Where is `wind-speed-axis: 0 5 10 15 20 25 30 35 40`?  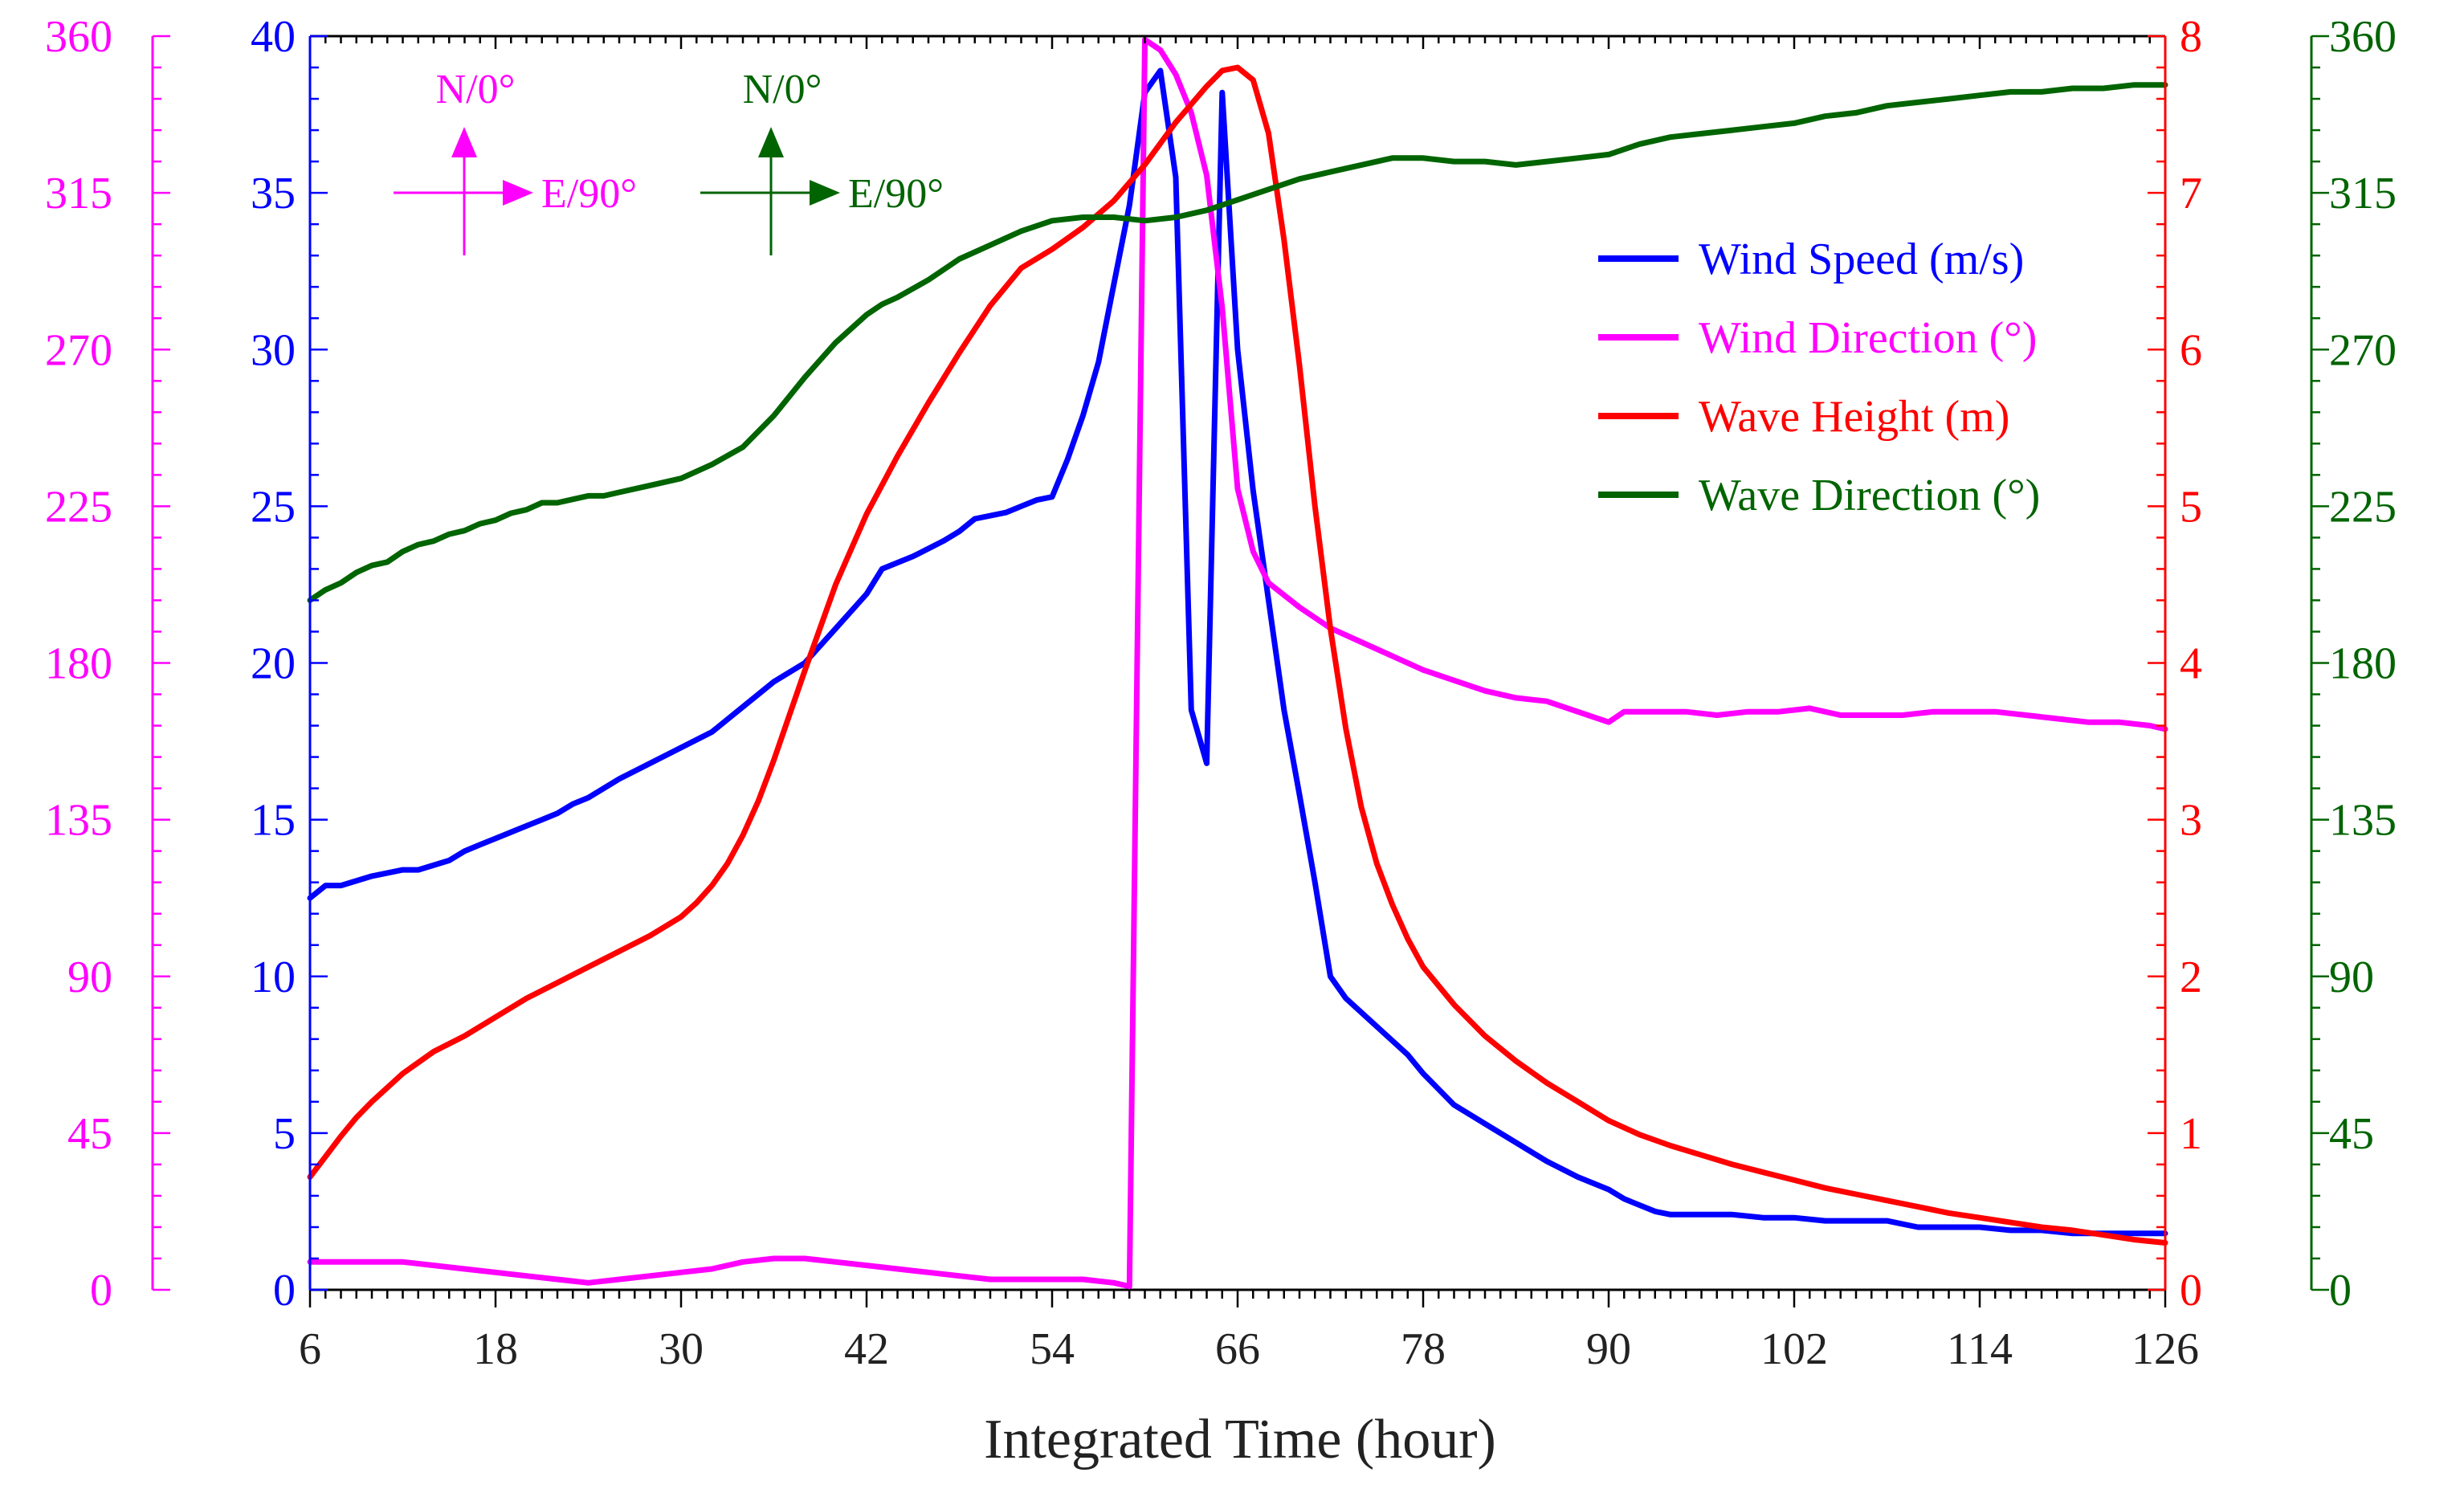 wind-speed-axis: 0 5 10 15 20 25 30 35 40 is located at coordinates (289, 664).